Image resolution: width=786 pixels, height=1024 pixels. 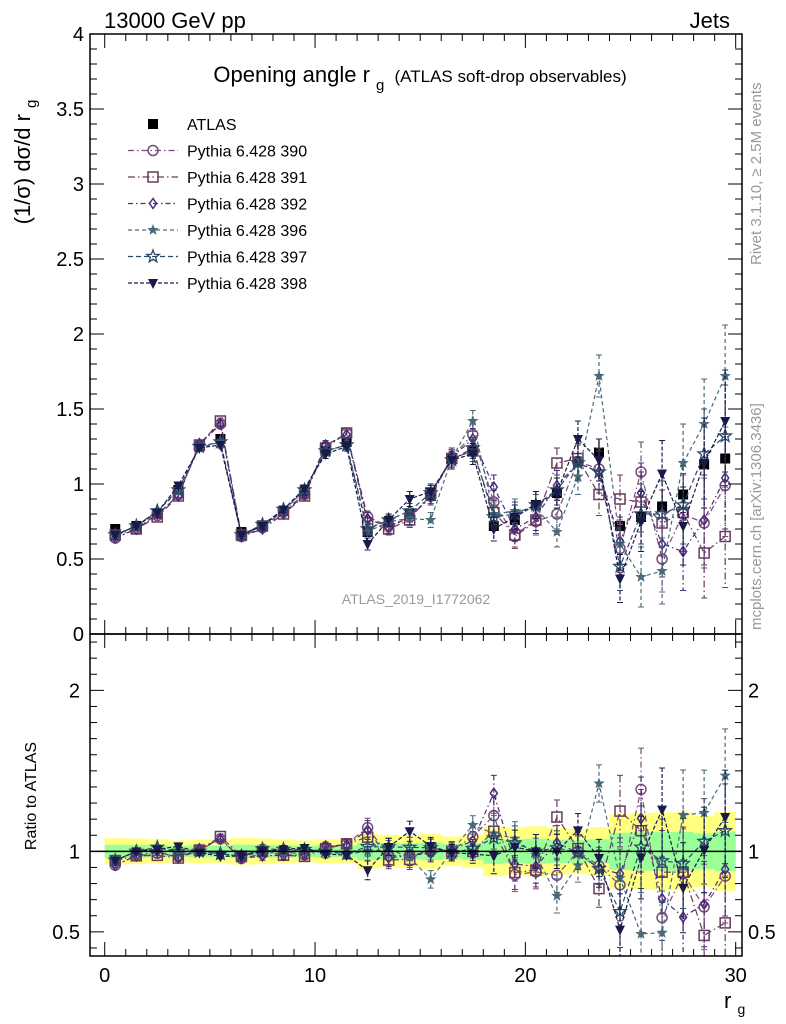 What do you see at coordinates (66, 933) in the screenshot?
I see `ratio-y-tick-label-left: 0.5` at bounding box center [66, 933].